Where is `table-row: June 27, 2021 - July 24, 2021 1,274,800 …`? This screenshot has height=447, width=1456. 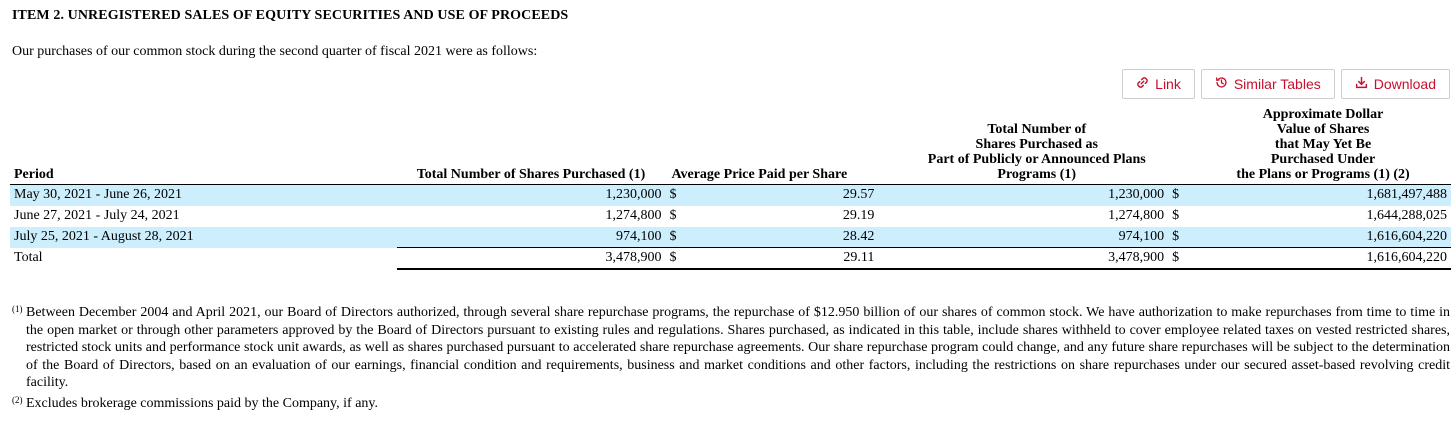 table-row: June 27, 2021 - July 24, 2021 1,274,800 … is located at coordinates (730, 216).